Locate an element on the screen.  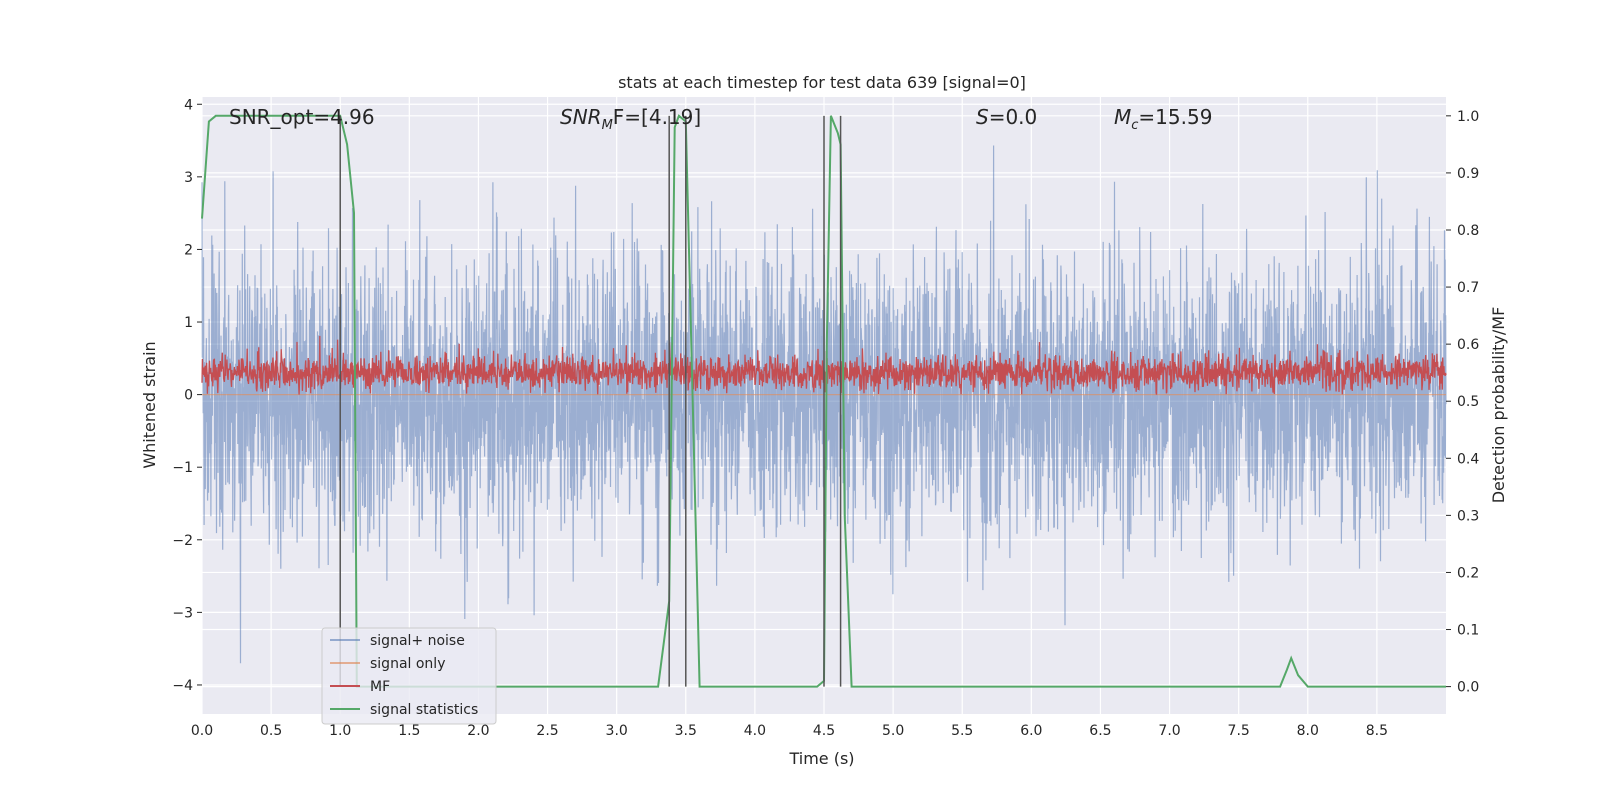
x-tick-label: 6.0 is located at coordinates (1031, 731).